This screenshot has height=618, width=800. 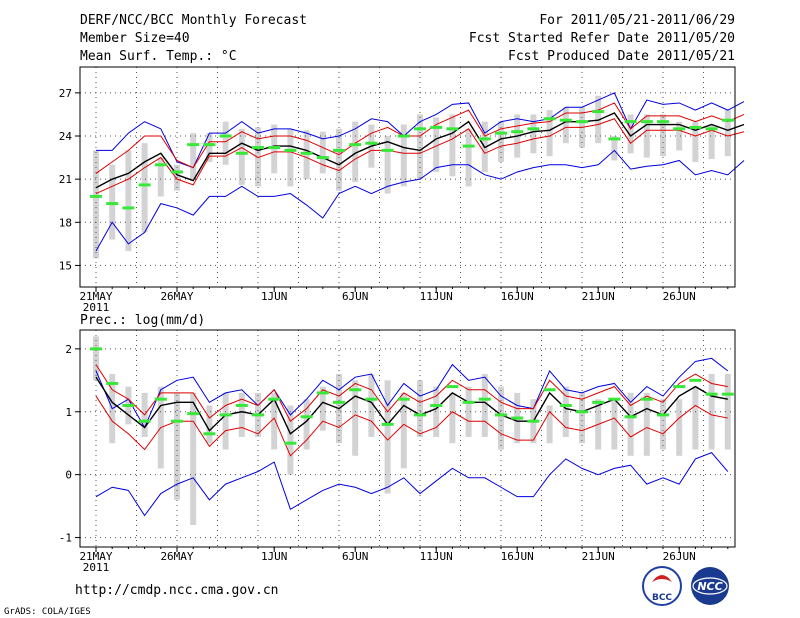 I want to click on ncc-logo-text: NCC, so click(x=709, y=586).